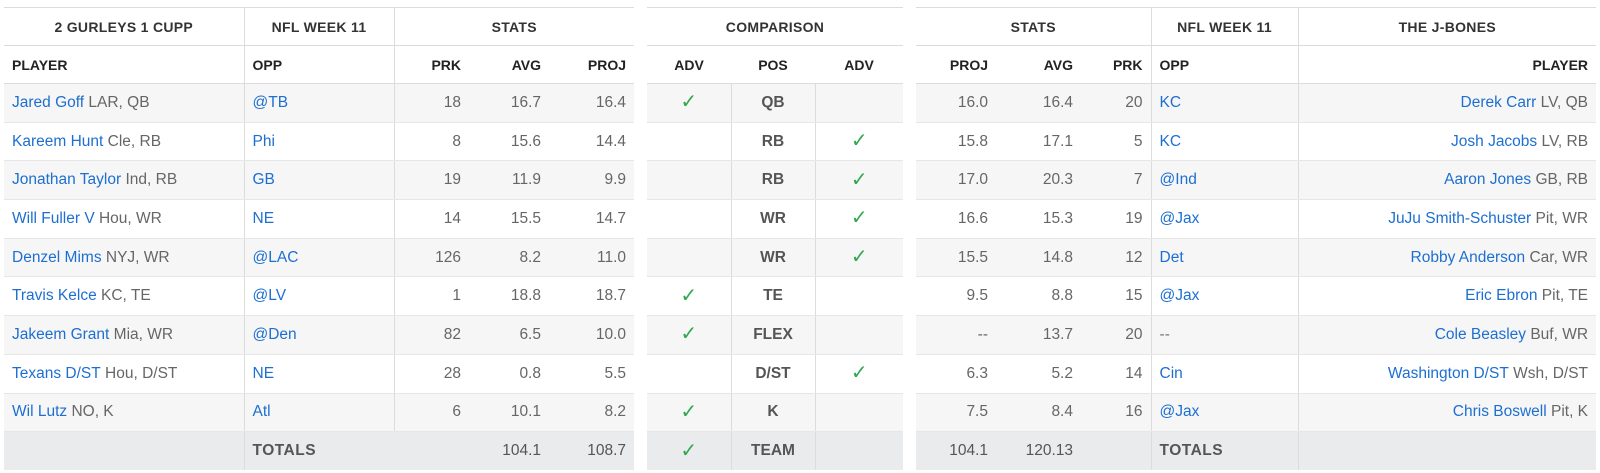 This screenshot has width=1600, height=473. Describe the element at coordinates (1116, 258) in the screenshot. I see `right-prk-value: 12` at that location.